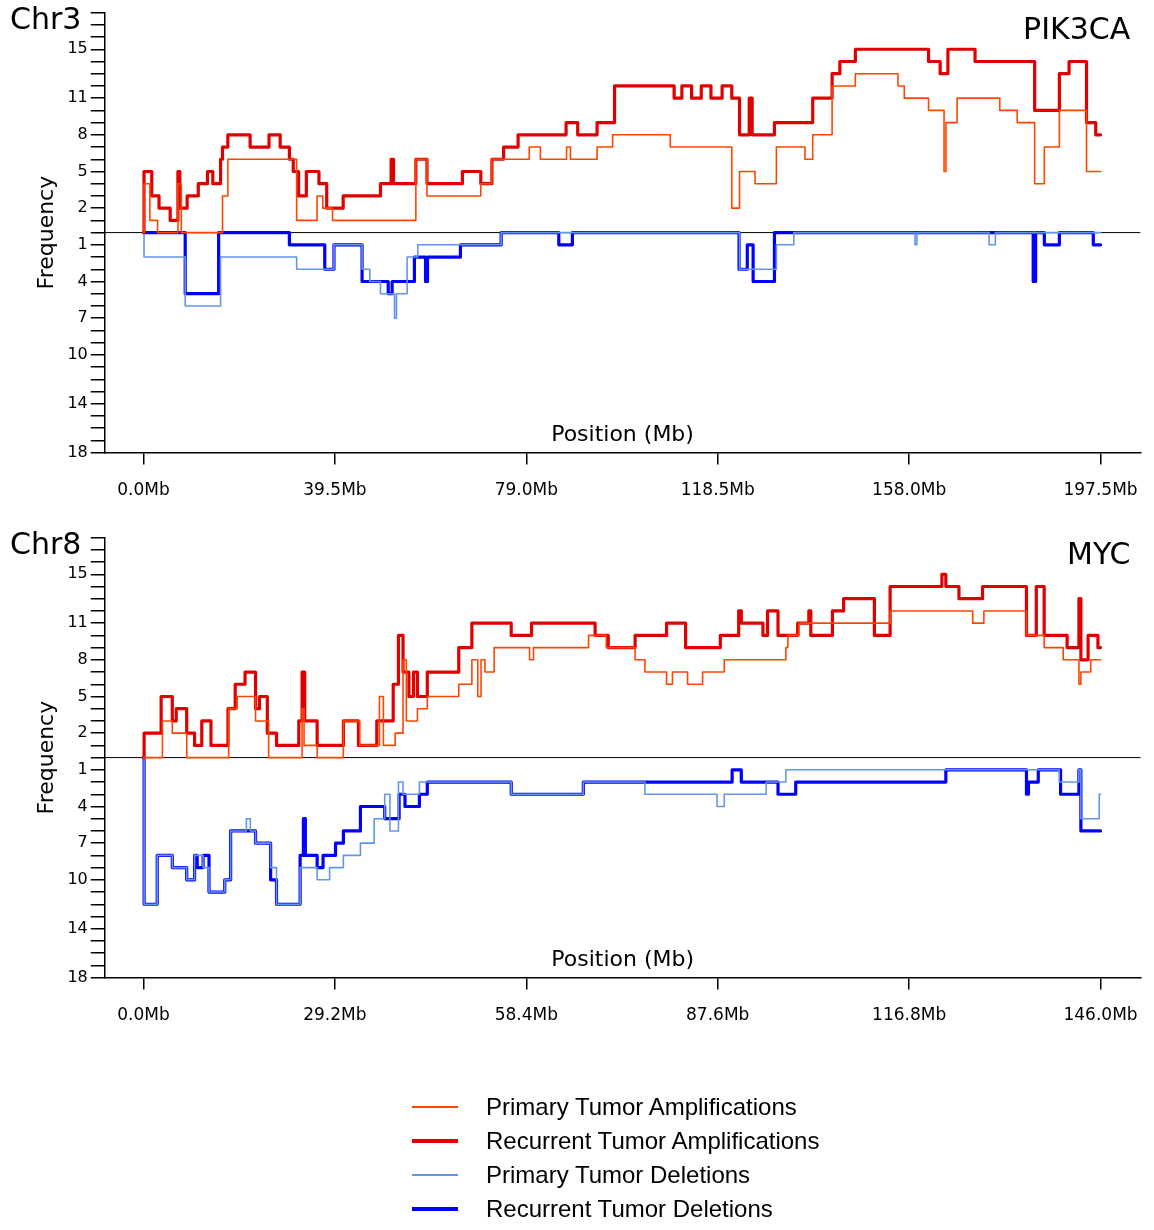  What do you see at coordinates (46, 18) in the screenshot?
I see `chart-title: Chr3` at bounding box center [46, 18].